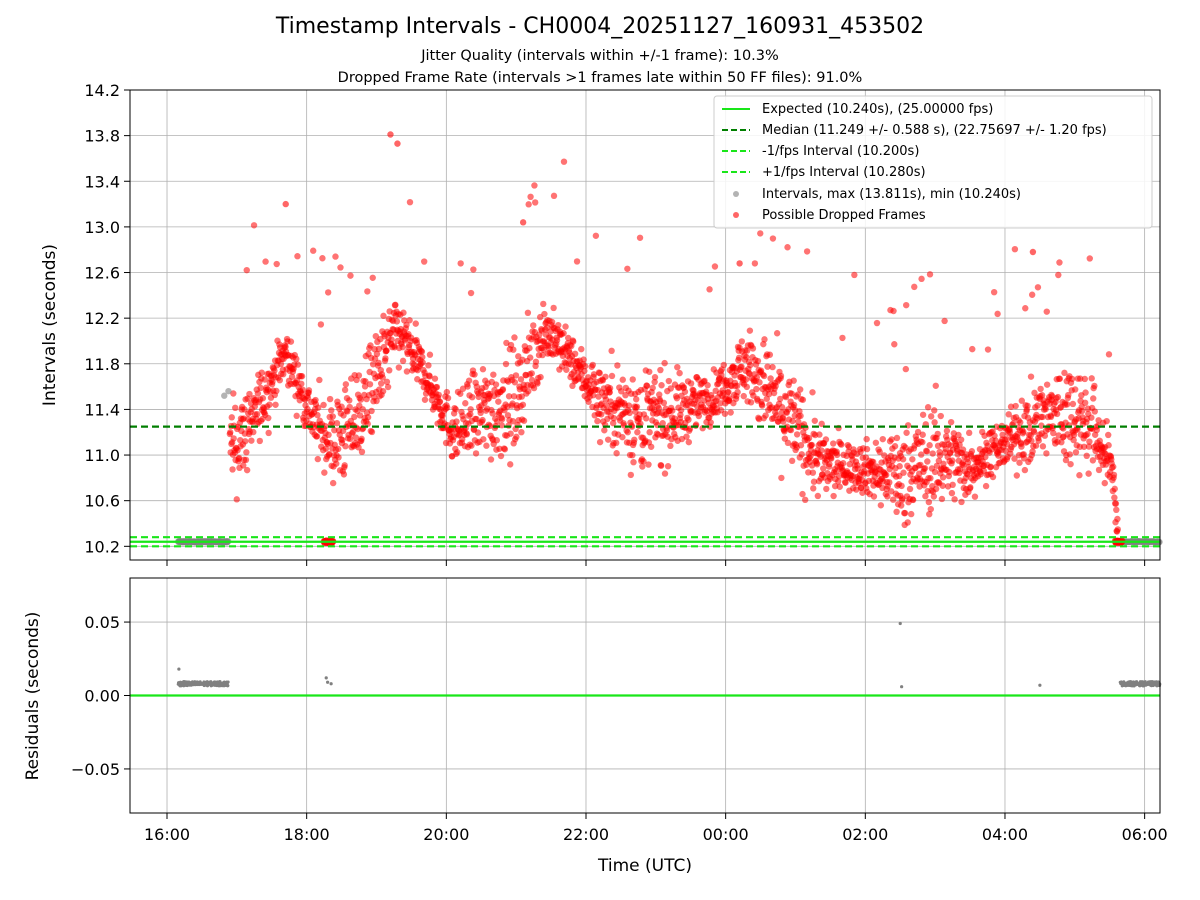 Image resolution: width=1200 pixels, height=900 pixels. What do you see at coordinates (840, 151) in the screenshot?
I see `legend-minus-fps: -1/fps Interval (10.200s)` at bounding box center [840, 151].